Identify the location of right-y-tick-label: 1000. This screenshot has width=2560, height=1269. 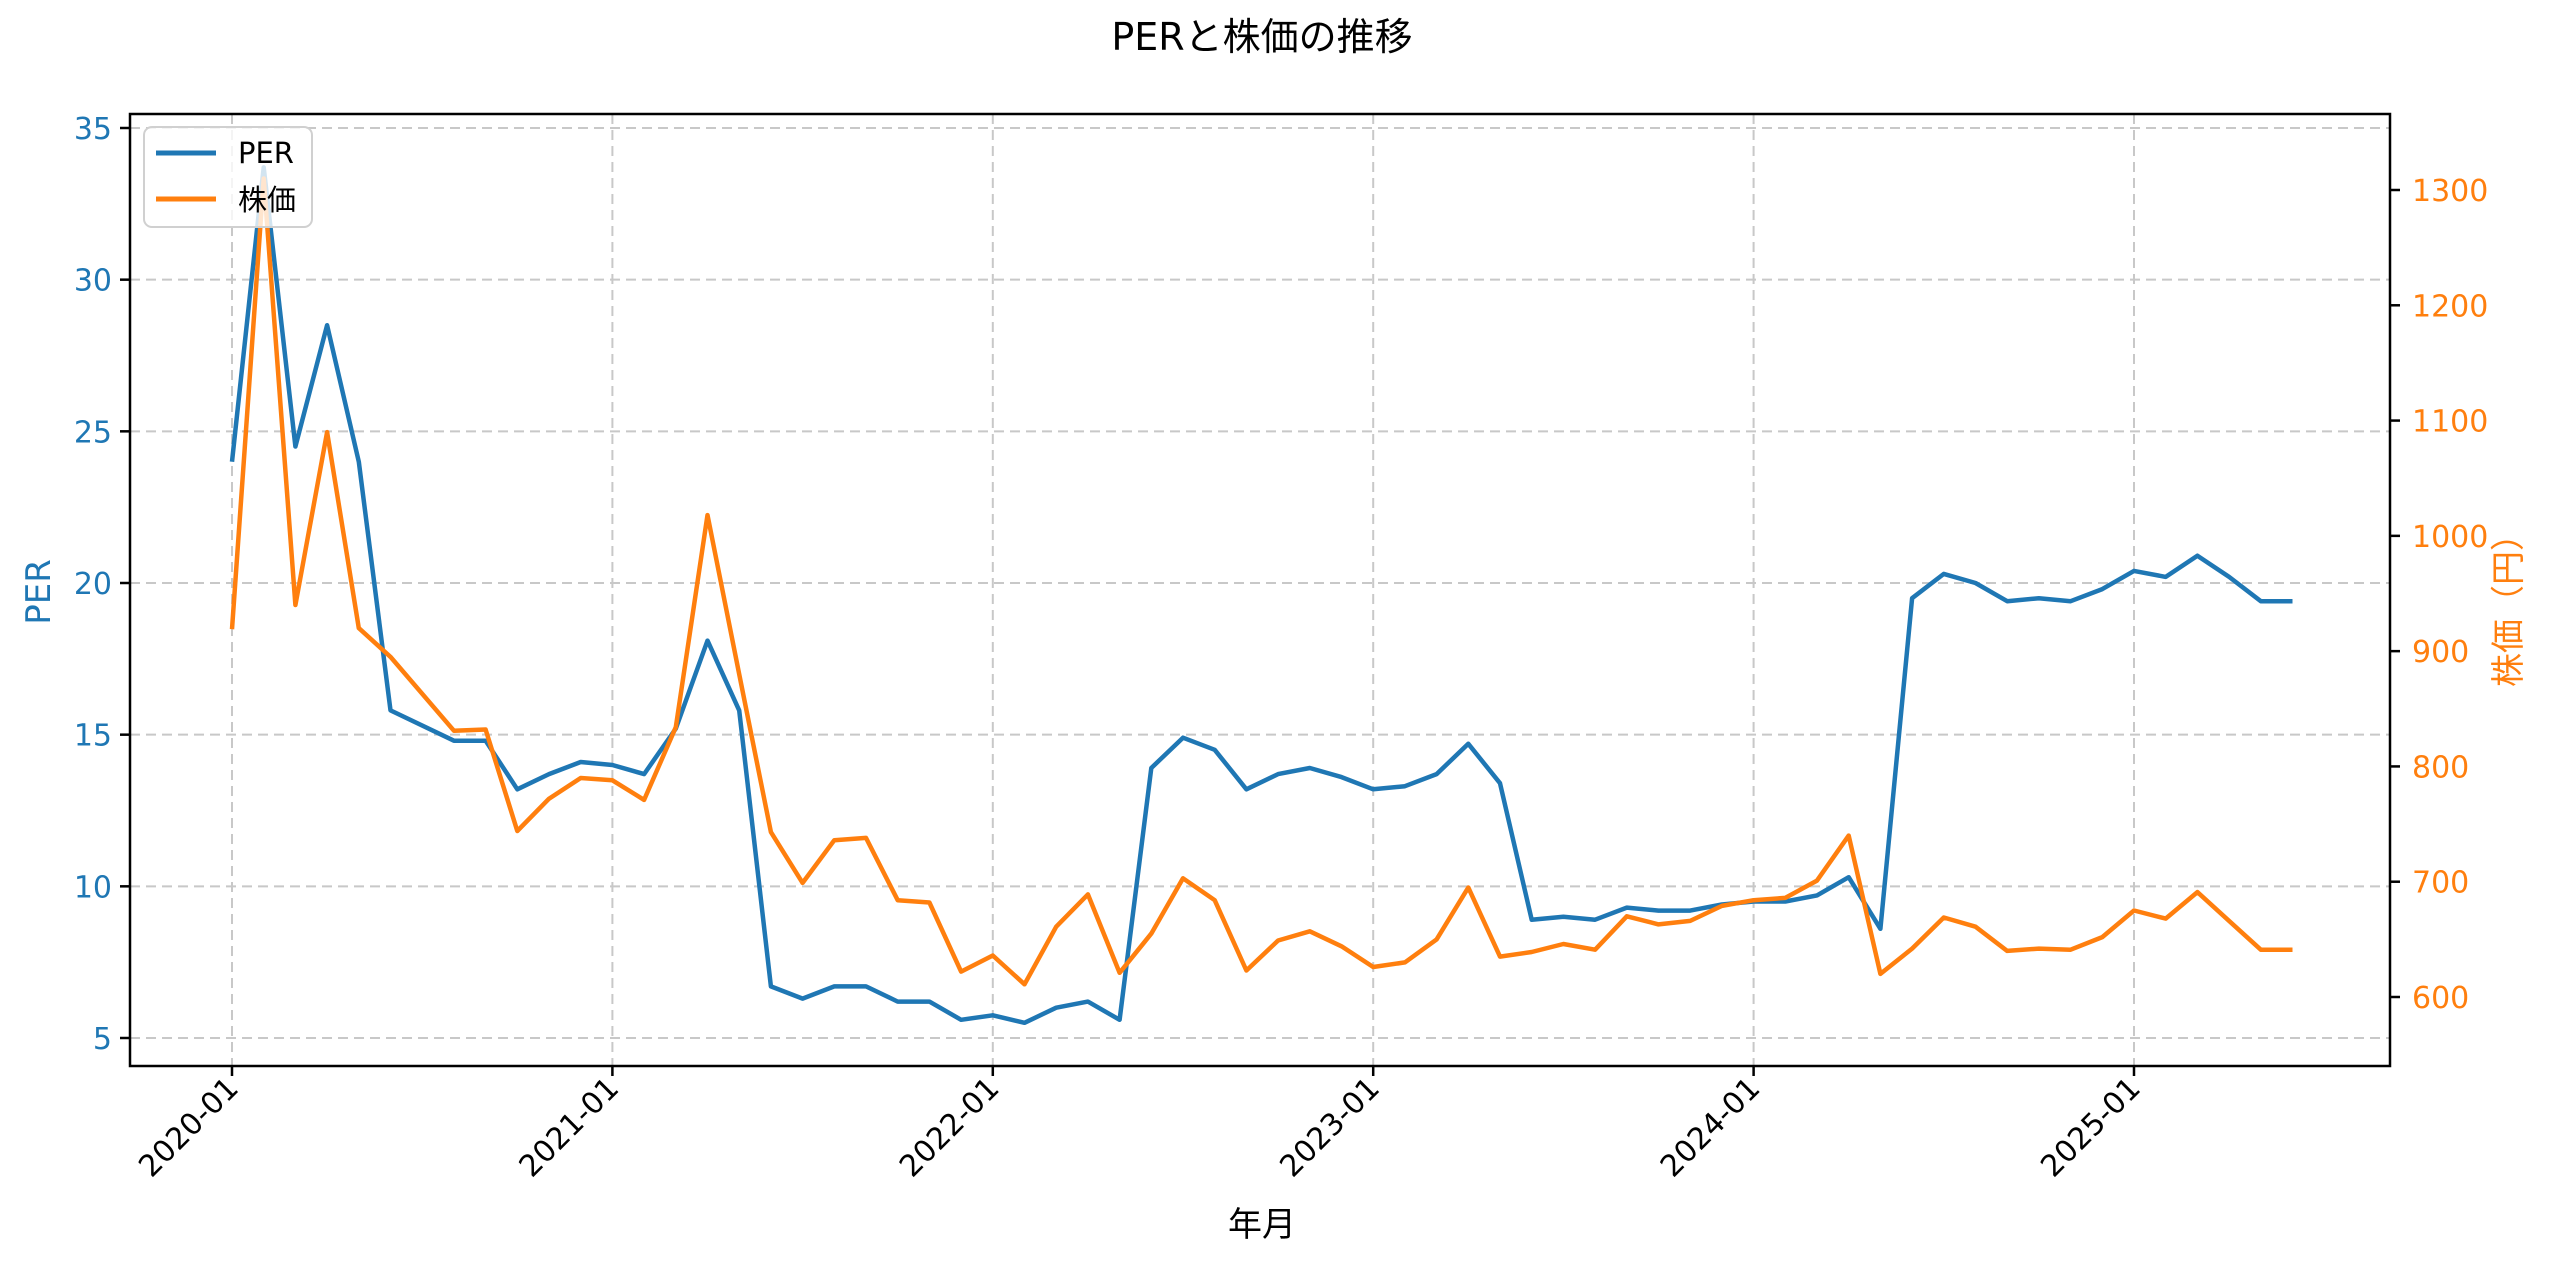
(2450, 537).